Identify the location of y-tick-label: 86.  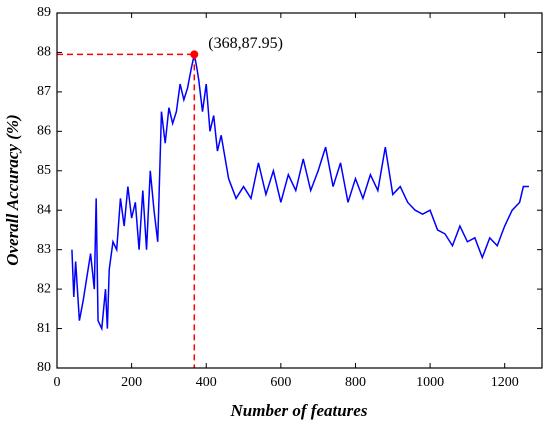
(44, 131).